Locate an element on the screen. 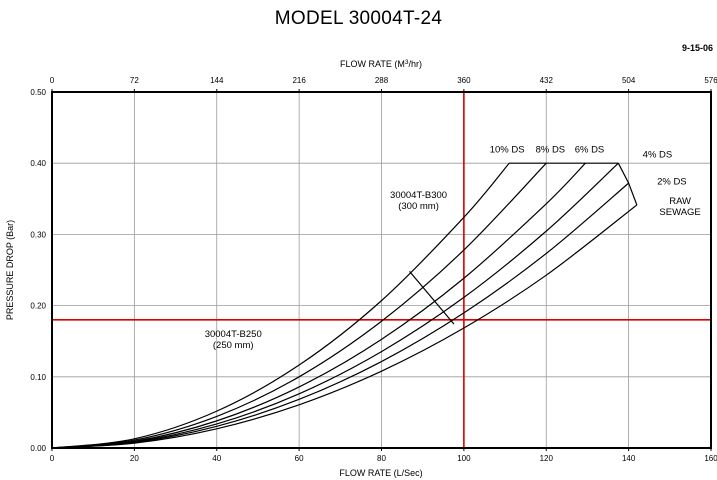  y-axis-title: PRESSURE DROP (Bar) is located at coordinates (10, 270).